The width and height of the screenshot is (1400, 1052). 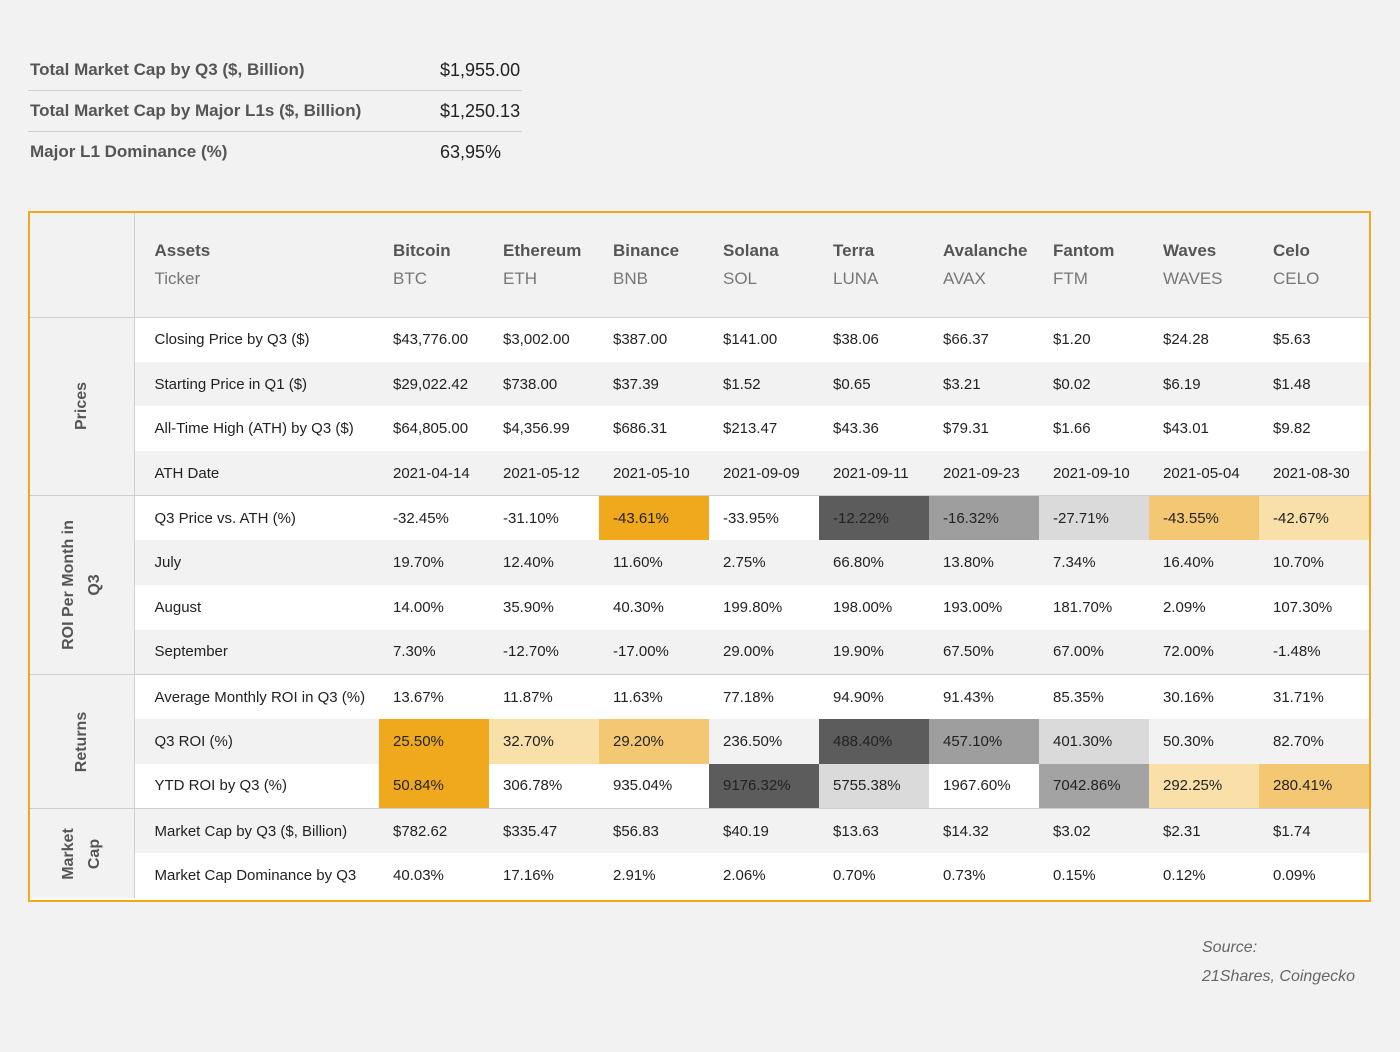 I want to click on asset-name: Bitcoin, so click(x=422, y=250).